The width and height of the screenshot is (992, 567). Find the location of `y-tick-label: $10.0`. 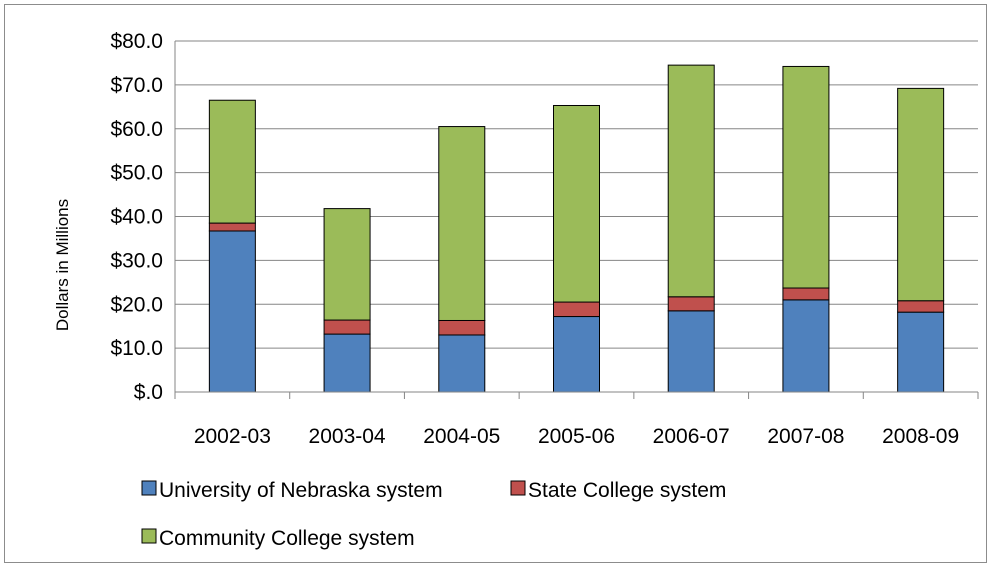

y-tick-label: $10.0 is located at coordinates (136, 348).